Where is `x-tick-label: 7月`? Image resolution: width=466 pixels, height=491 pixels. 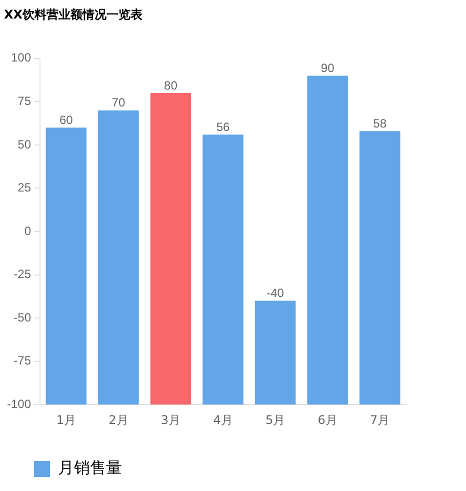 x-tick-label: 7月 is located at coordinates (380, 419).